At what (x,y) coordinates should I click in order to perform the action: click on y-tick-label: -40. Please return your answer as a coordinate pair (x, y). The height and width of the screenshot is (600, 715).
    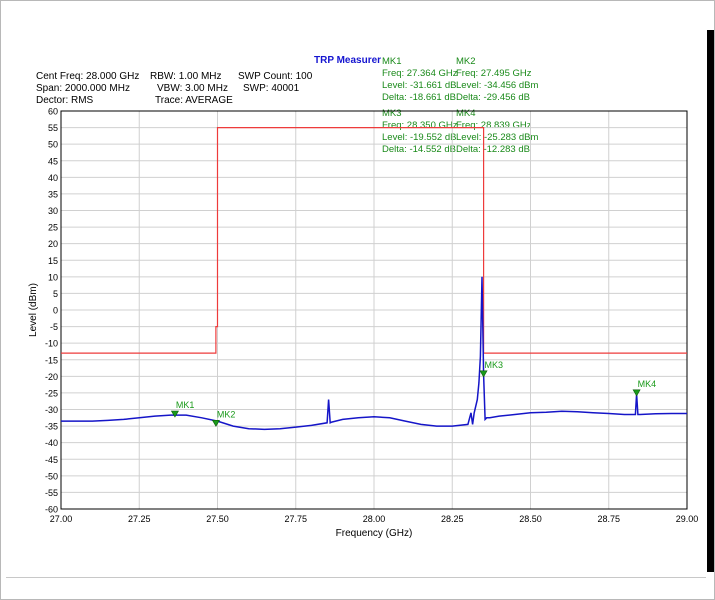
    Looking at the image, I should click on (51, 443).